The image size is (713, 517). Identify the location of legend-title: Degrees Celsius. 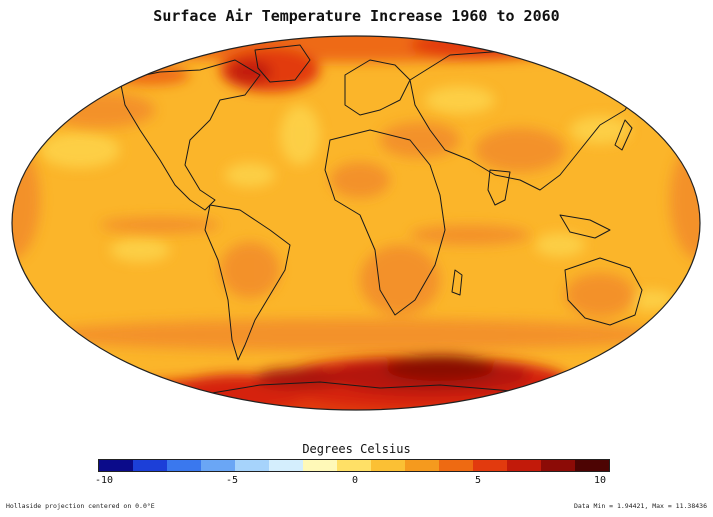
(356, 449).